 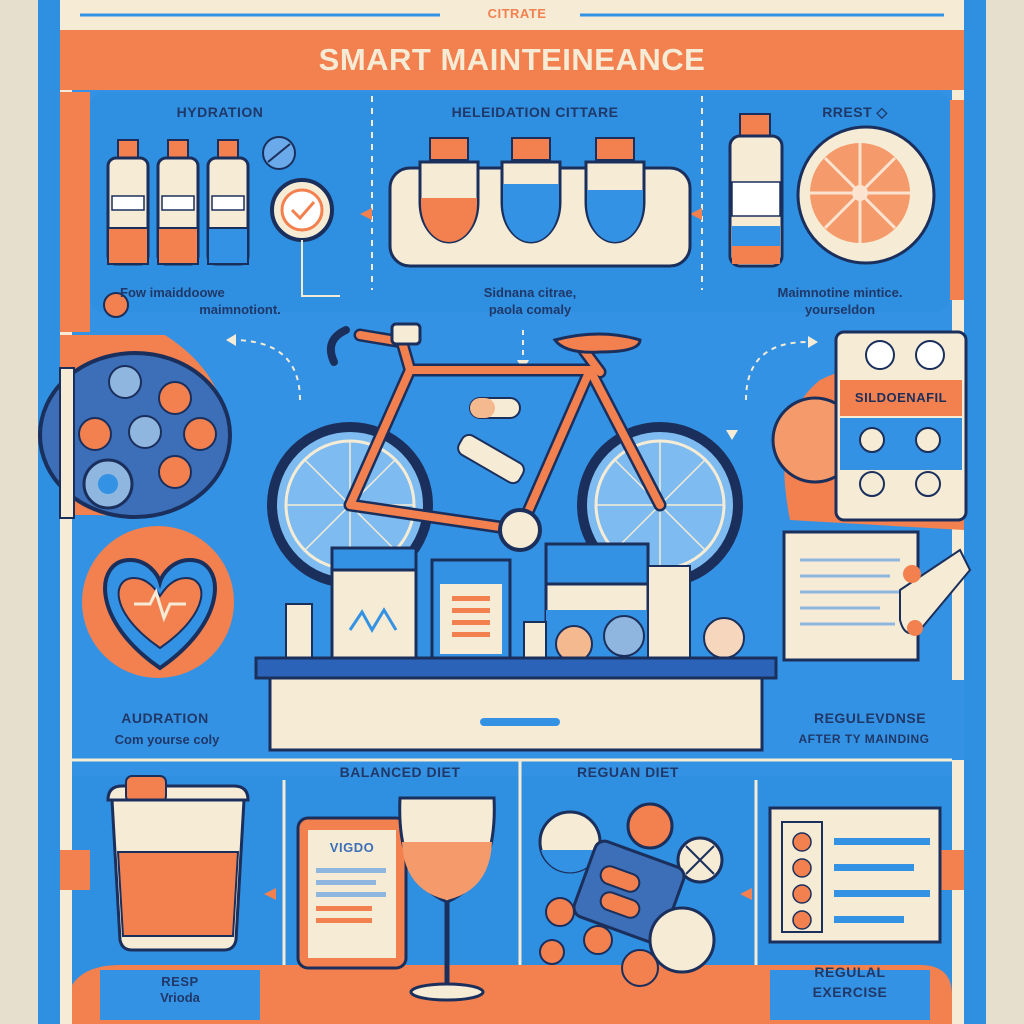 I want to click on exercise-schedule, so click(x=855, y=875).